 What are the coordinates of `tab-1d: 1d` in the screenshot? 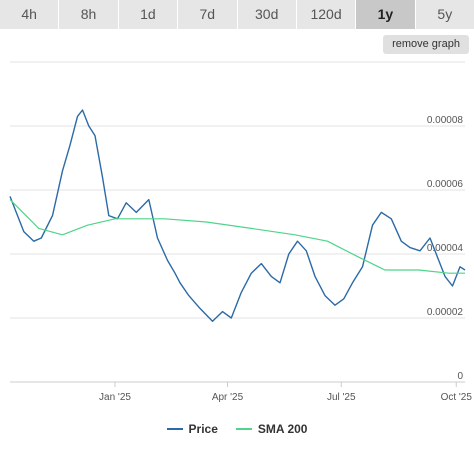 It's located at (148, 14).